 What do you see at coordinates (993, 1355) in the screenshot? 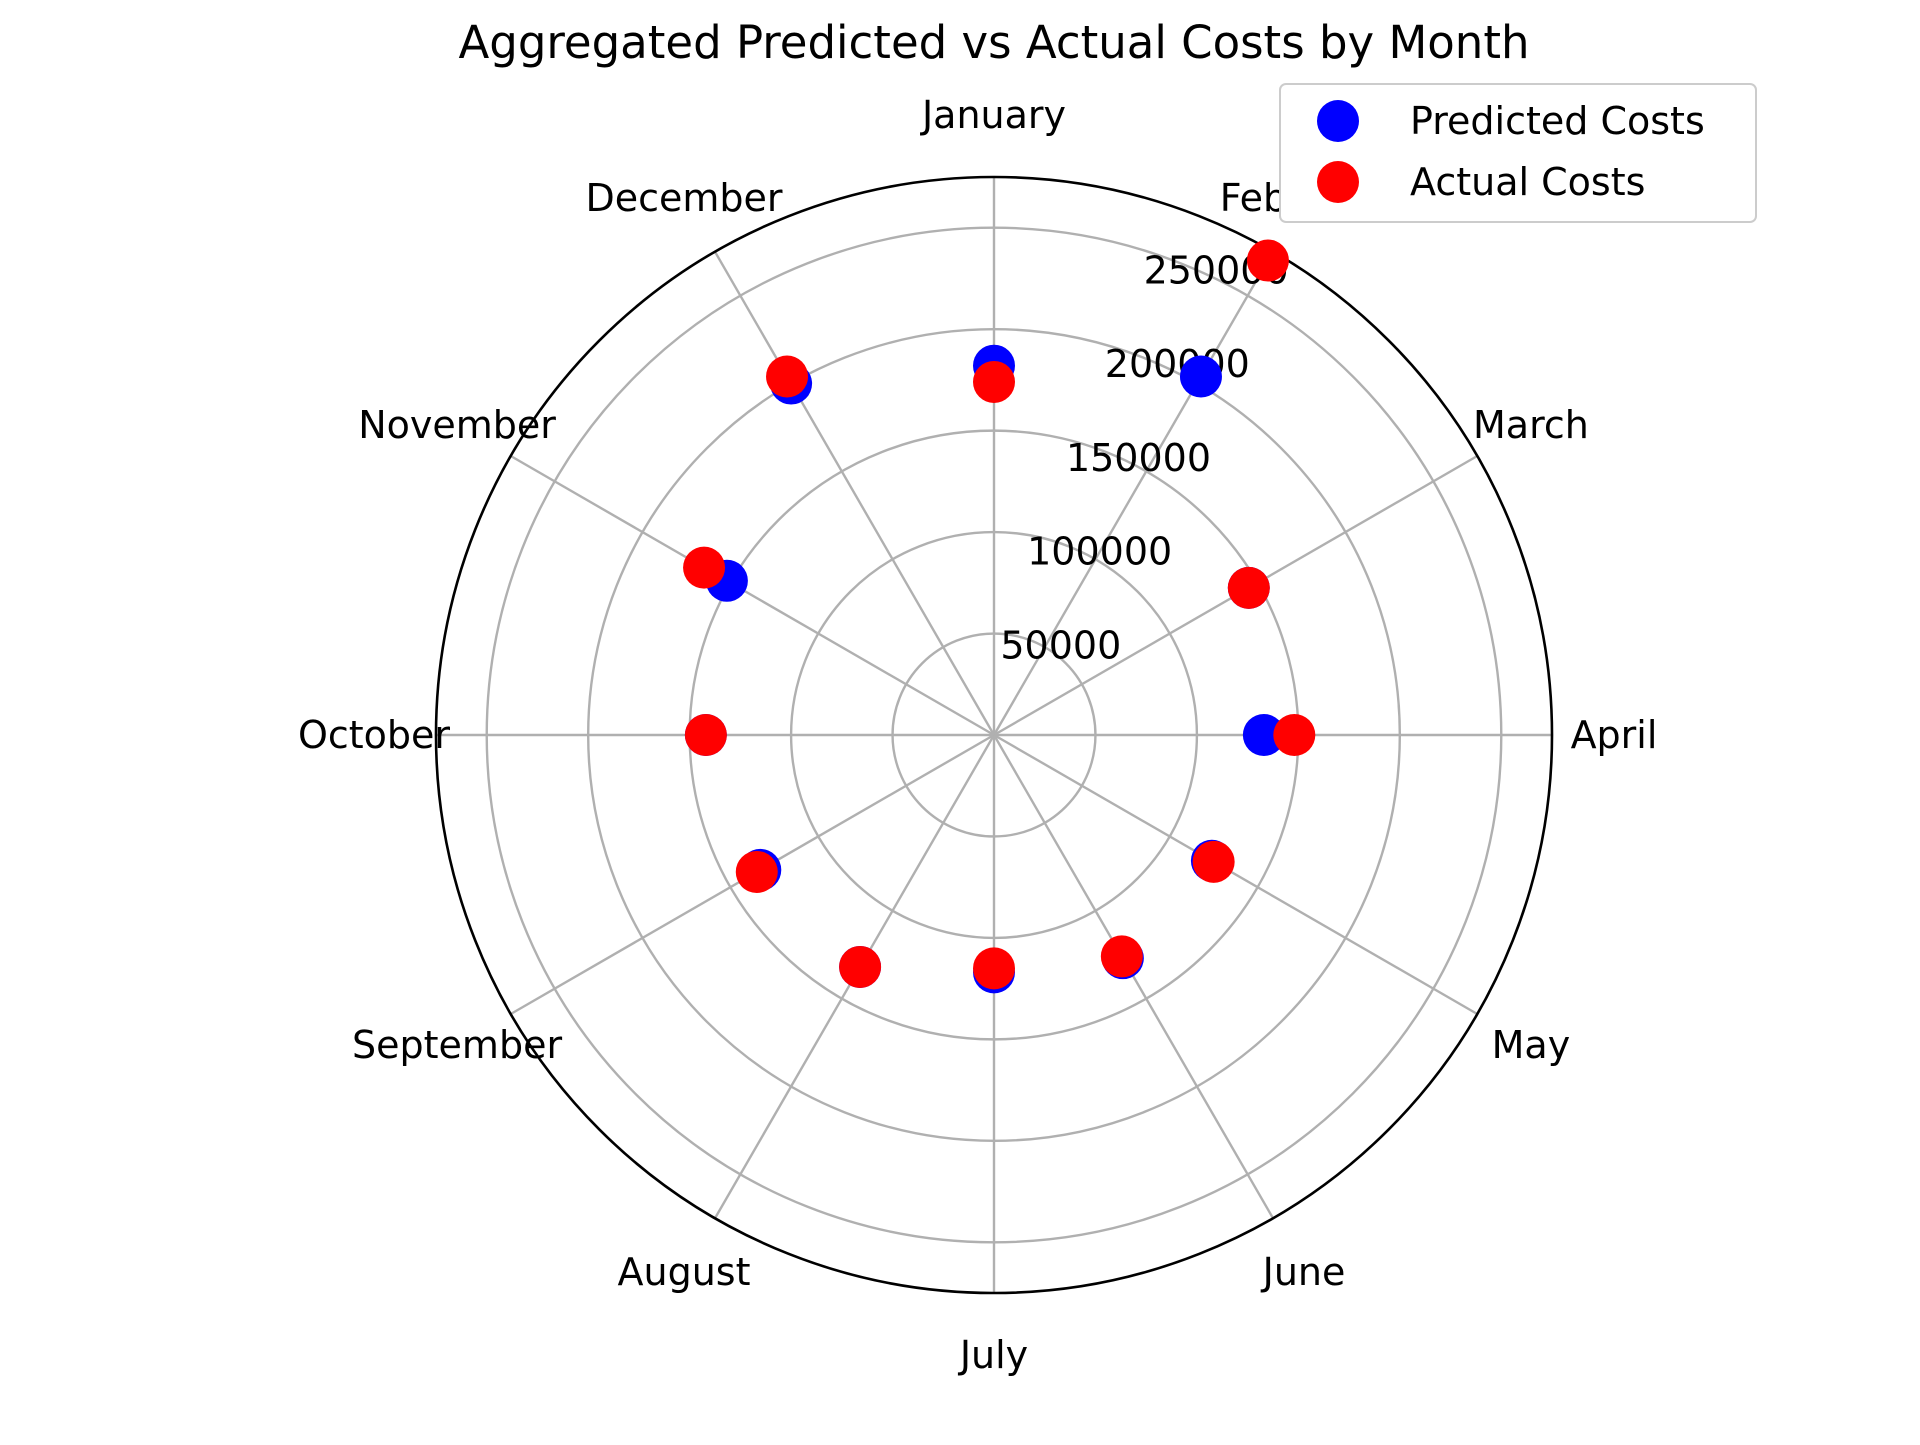
I see `month-label: July` at bounding box center [993, 1355].